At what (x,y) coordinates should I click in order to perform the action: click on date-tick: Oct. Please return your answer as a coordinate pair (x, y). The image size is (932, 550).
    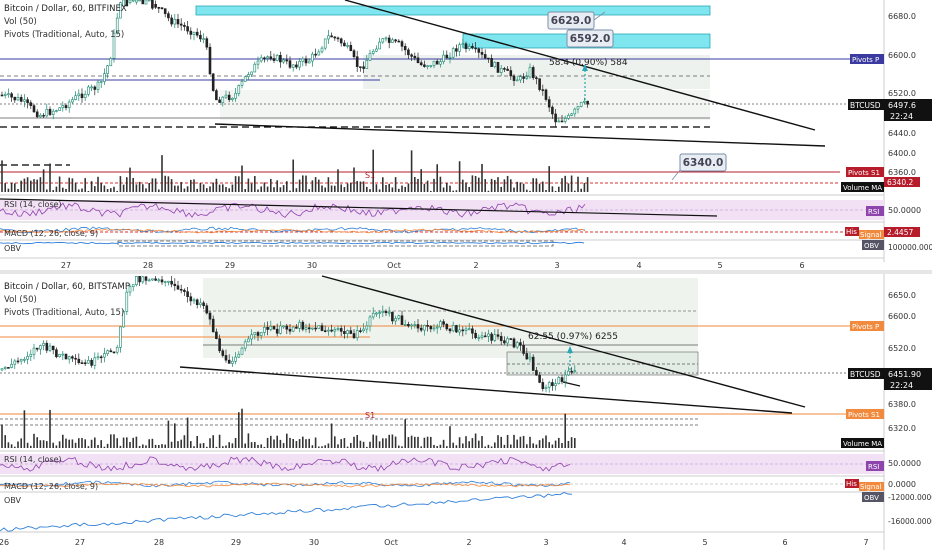
    Looking at the image, I should click on (391, 542).